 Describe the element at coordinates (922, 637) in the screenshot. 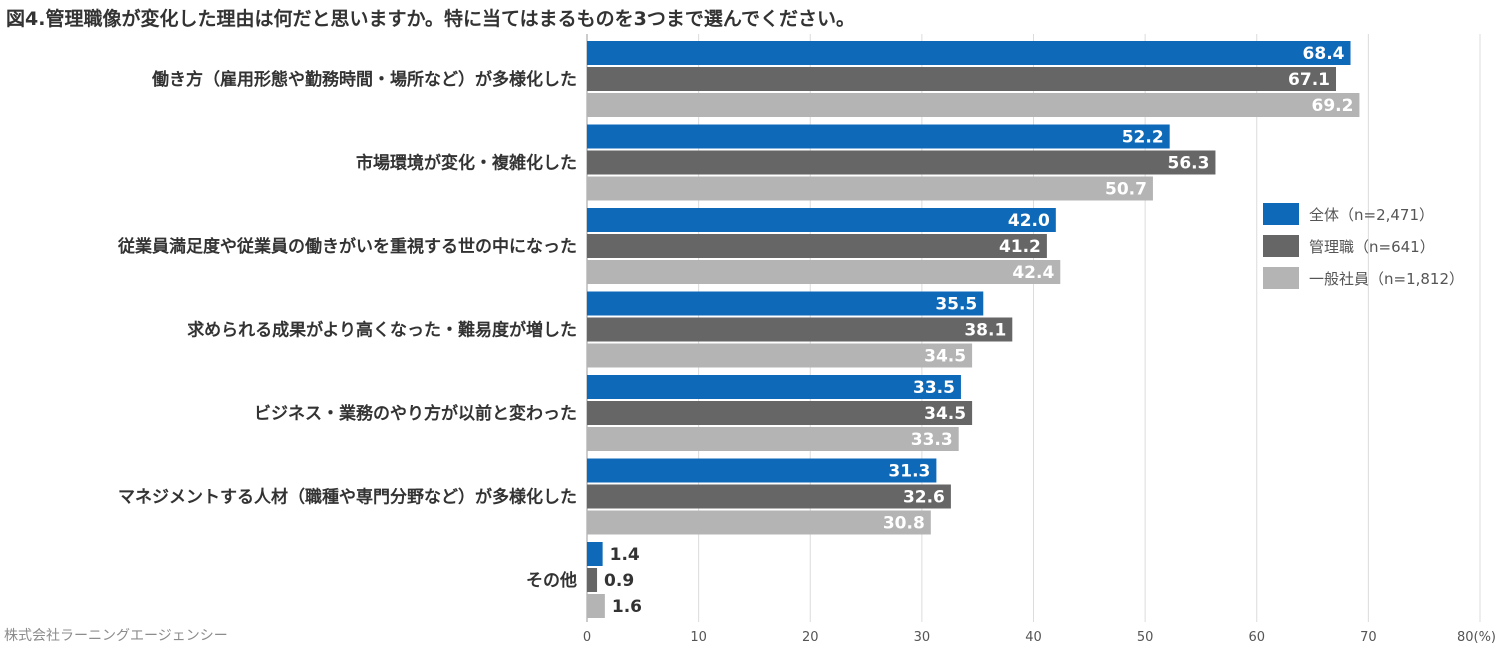

I see `x-tick-label: 30` at that location.